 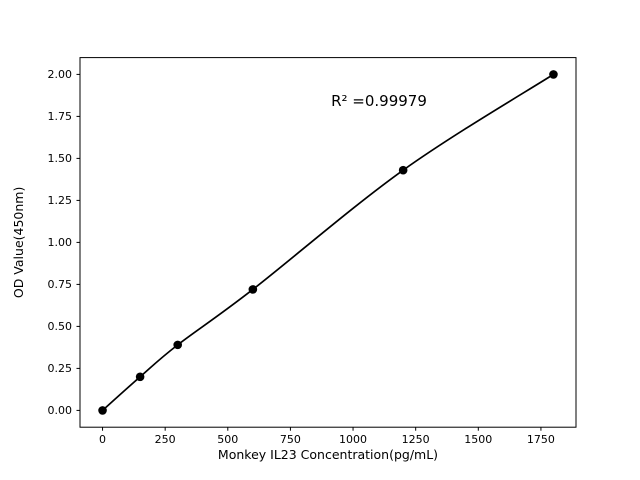 What do you see at coordinates (416, 439) in the screenshot?
I see `x-tick-label: 1250` at bounding box center [416, 439].